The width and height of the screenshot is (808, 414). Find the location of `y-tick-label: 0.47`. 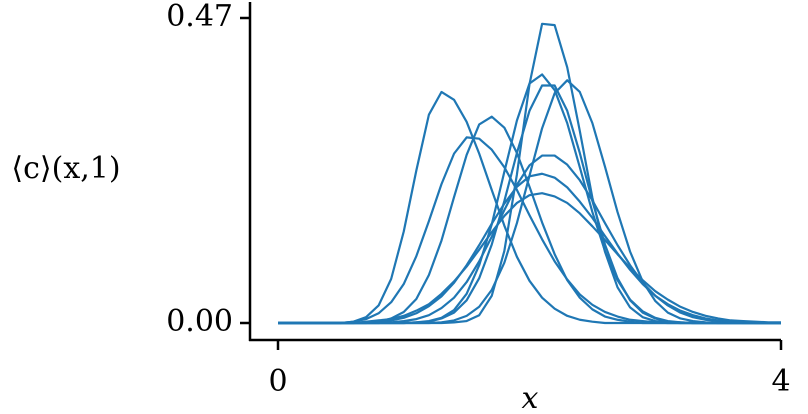

y-tick-label: 0.47 is located at coordinates (199, 17).